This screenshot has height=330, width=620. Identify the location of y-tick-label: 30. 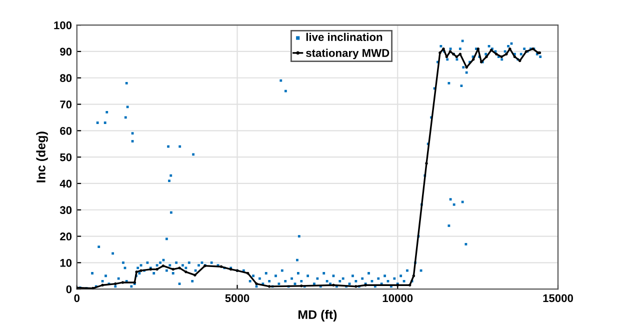
(66, 210).